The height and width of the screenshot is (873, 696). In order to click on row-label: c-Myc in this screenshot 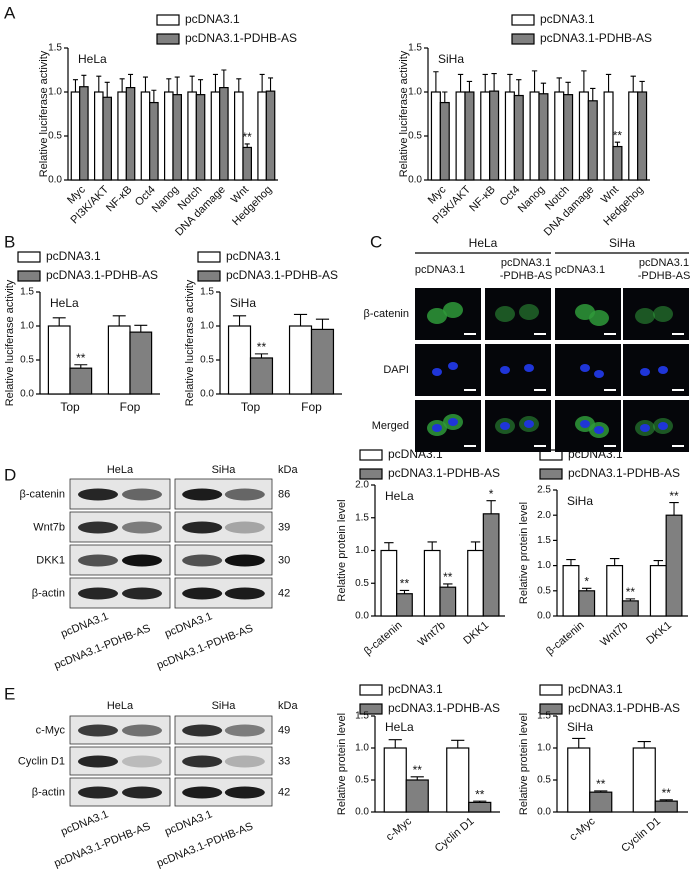, I will do `click(51, 730)`.